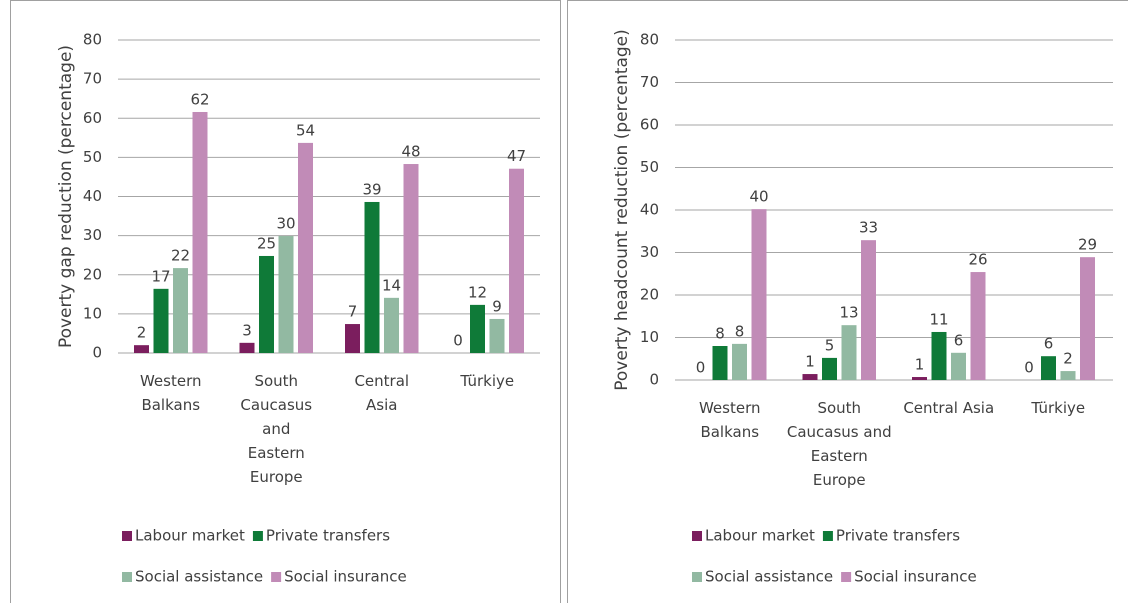 This screenshot has width=1128, height=603. What do you see at coordinates (839, 480) in the screenshot?
I see `x-tick-label-line: Europe` at bounding box center [839, 480].